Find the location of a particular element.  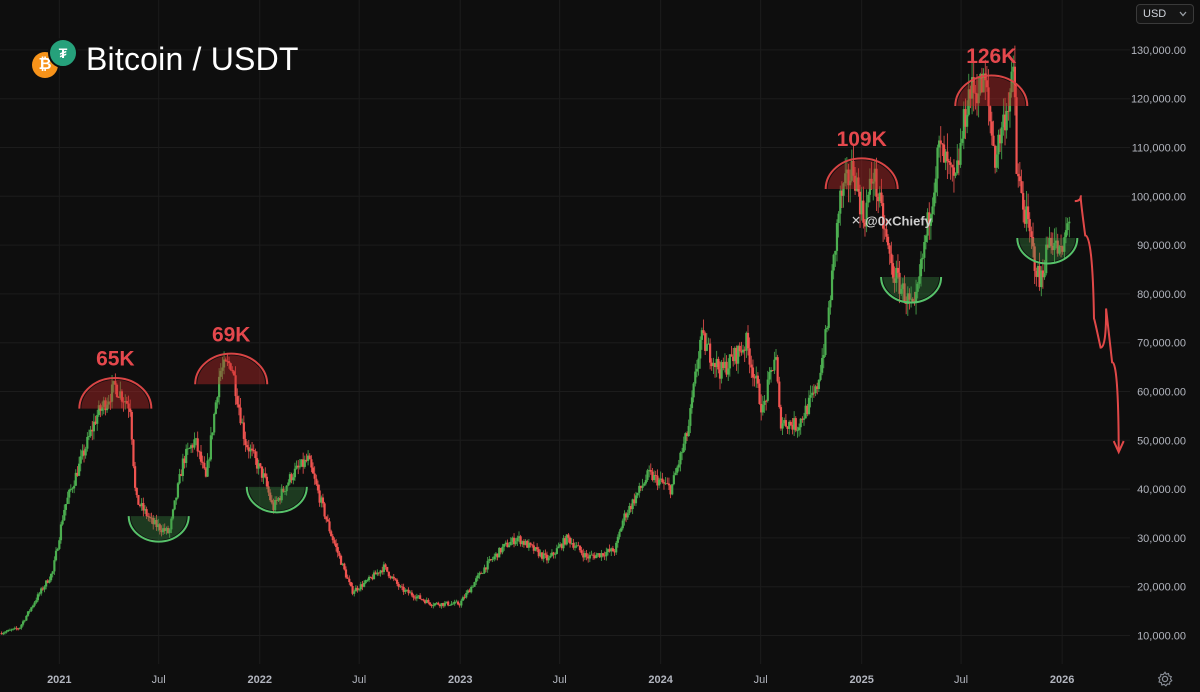

bottom-arc is located at coordinates (276, 500).